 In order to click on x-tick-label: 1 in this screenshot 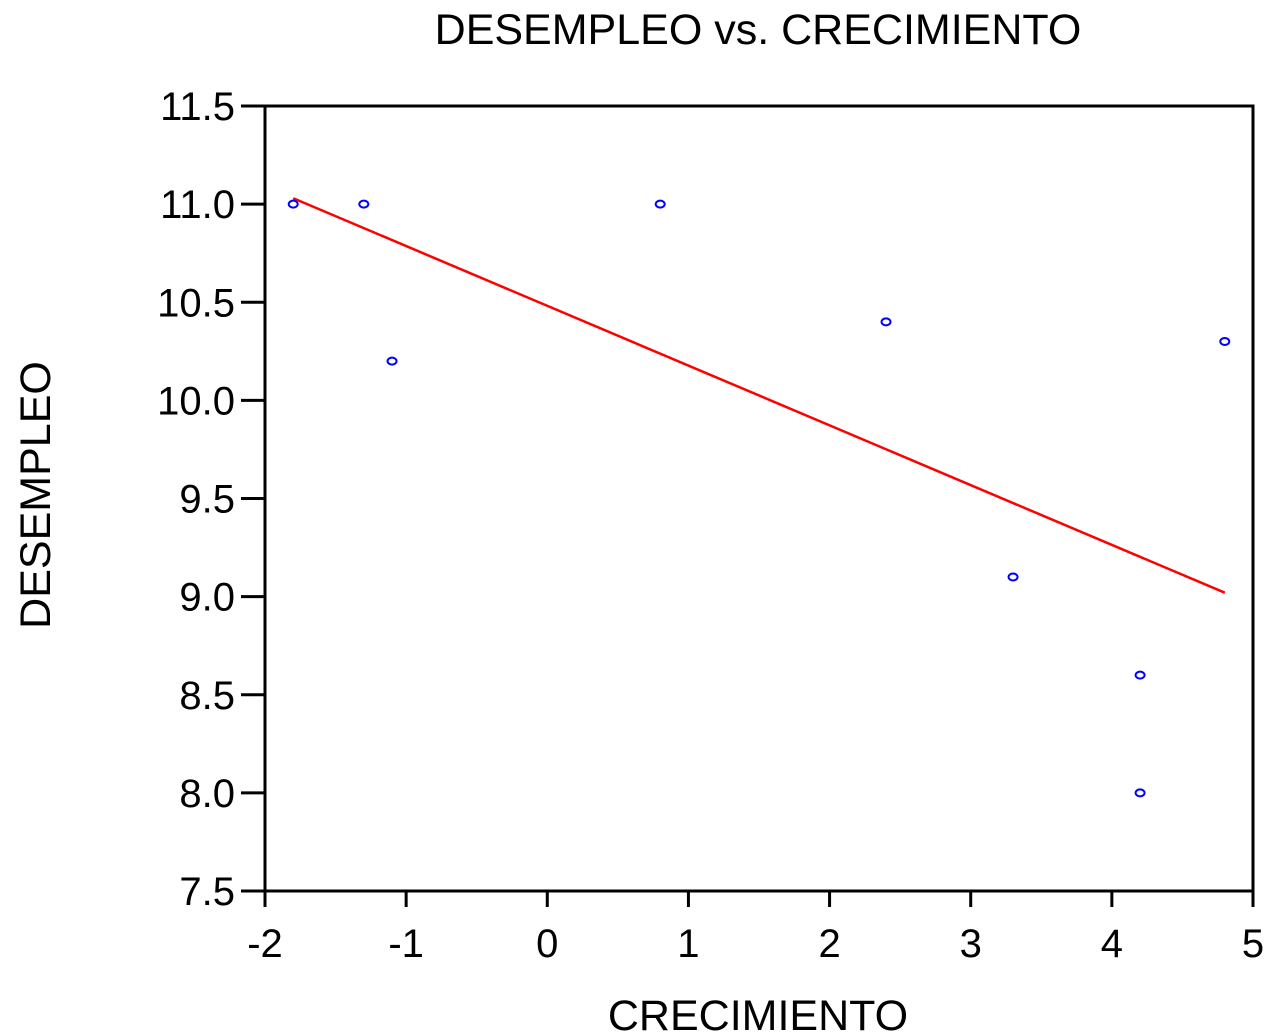, I will do `click(688, 944)`.